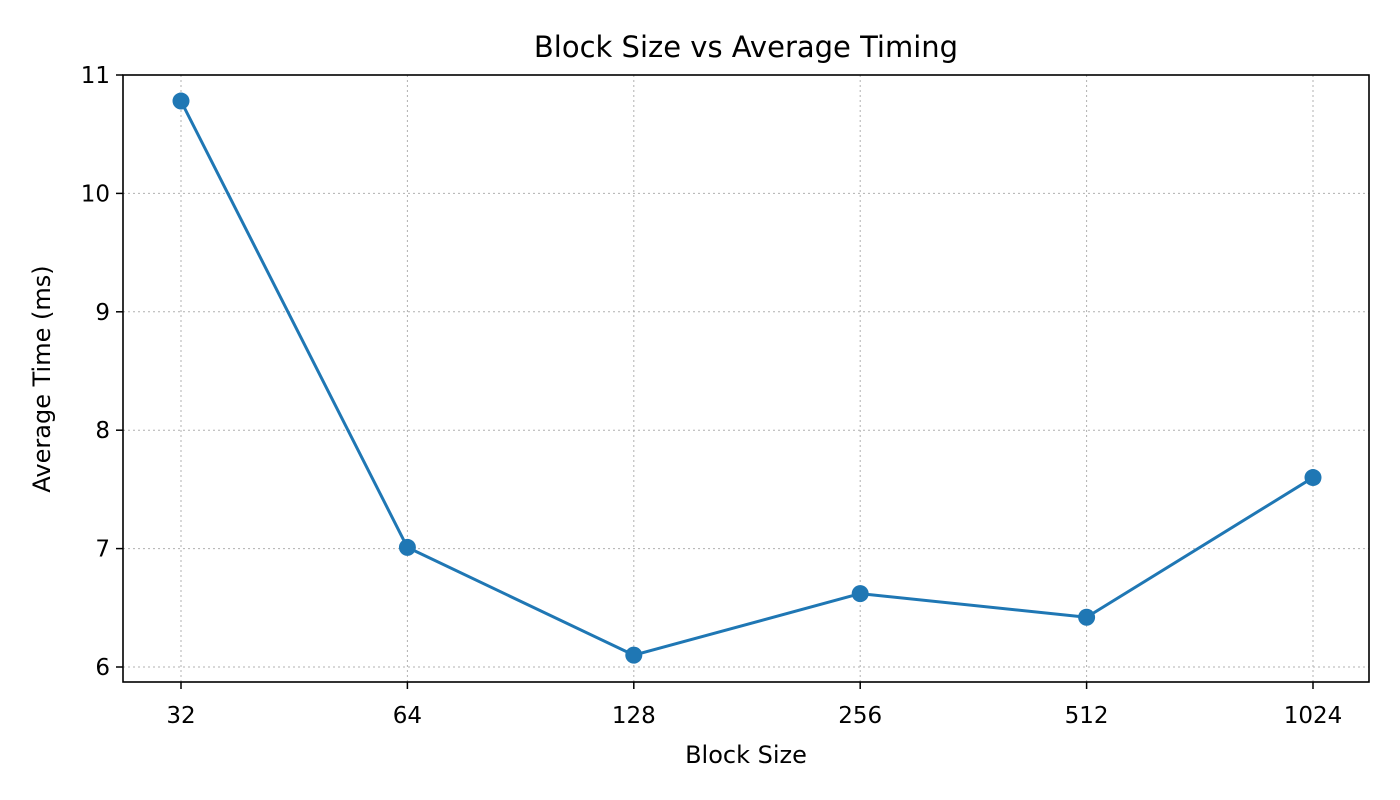  I want to click on y-axis-ticks: 6 7 8 9 10 11, so click(102, 372).